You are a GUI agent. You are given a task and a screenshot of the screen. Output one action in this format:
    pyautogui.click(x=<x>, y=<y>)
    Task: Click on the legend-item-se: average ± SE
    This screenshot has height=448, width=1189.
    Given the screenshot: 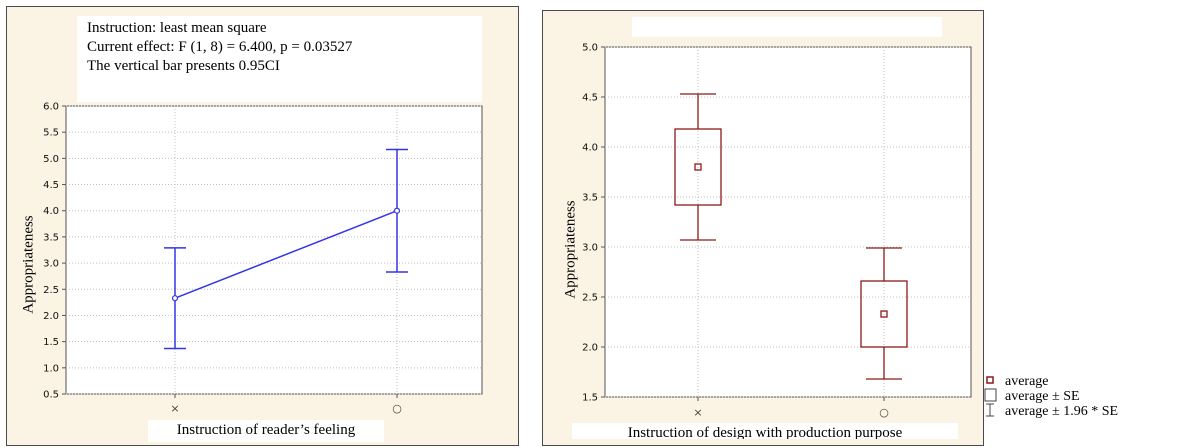 What is the action you would take?
    pyautogui.click(x=1050, y=397)
    